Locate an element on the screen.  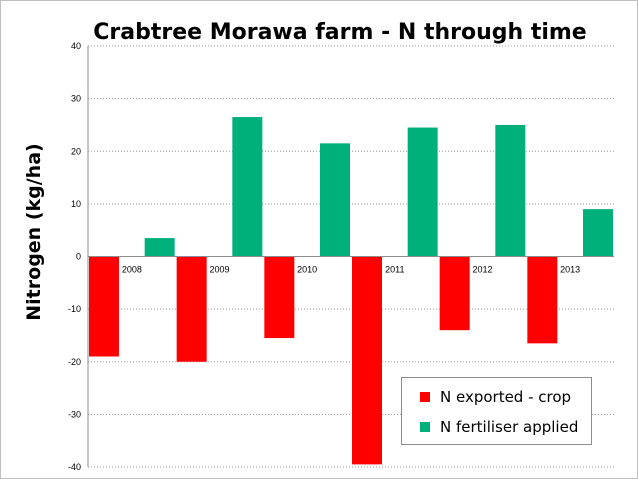
bar-fertiliser-2010 is located at coordinates (335, 200).